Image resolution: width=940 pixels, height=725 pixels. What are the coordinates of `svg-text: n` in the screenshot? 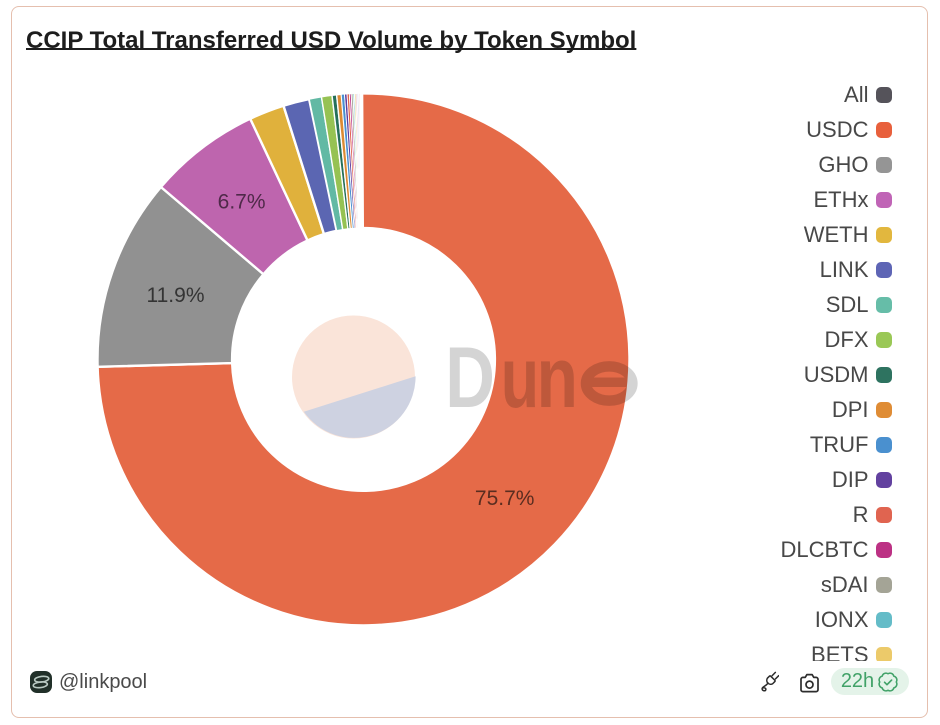 It's located at (558, 377).